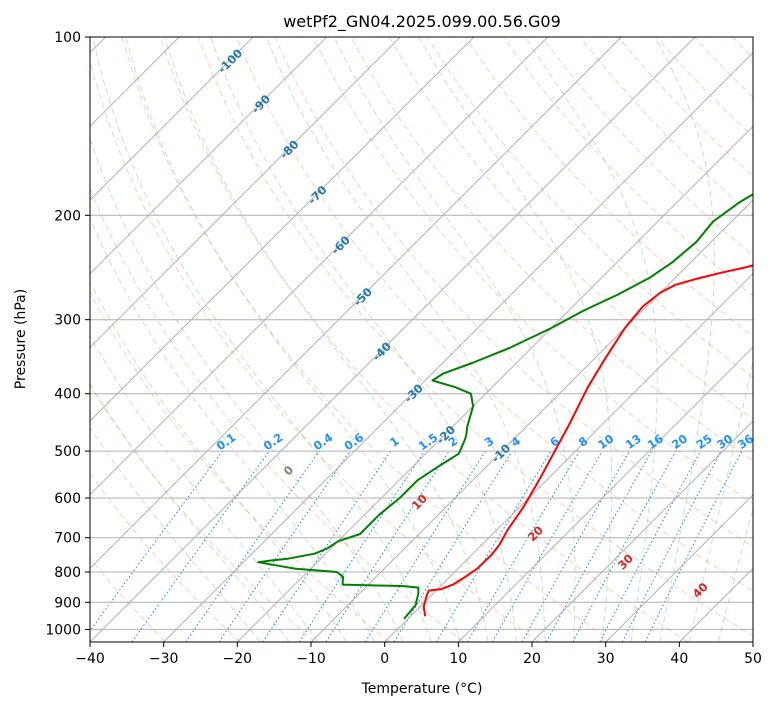 This screenshot has height=708, width=775. What do you see at coordinates (625, 561) in the screenshot?
I see `moist-adiabat-label: 30` at bounding box center [625, 561].